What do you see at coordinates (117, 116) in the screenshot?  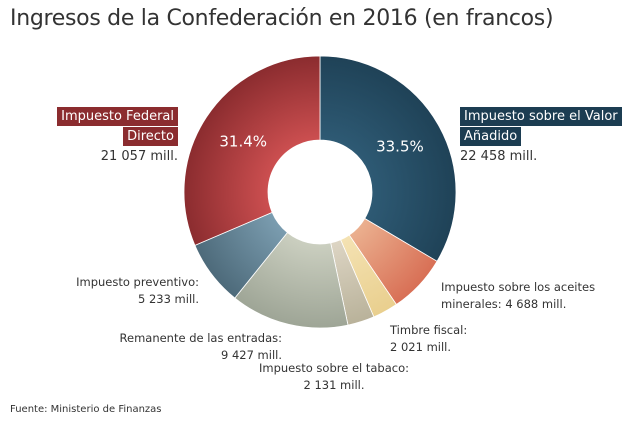 I see `label-ifd-name-line1: Impuesto Federal` at bounding box center [117, 116].